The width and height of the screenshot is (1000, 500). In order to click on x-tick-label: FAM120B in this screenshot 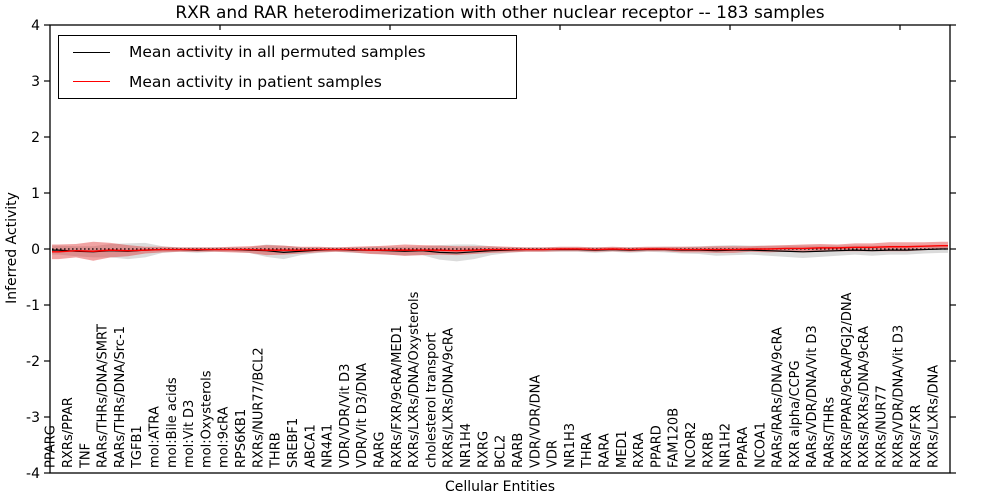, I will do `click(674, 438)`.